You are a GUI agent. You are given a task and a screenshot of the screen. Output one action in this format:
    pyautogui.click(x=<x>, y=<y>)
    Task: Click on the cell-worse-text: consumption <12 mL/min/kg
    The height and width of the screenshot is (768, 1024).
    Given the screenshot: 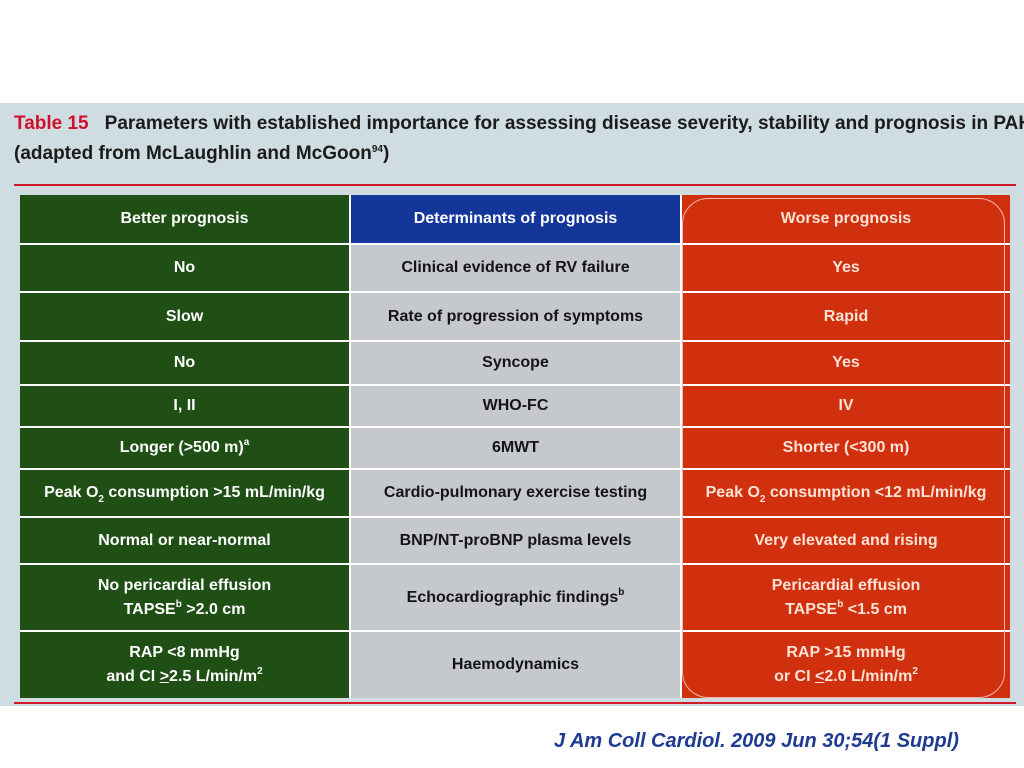 What is the action you would take?
    pyautogui.click(x=876, y=492)
    